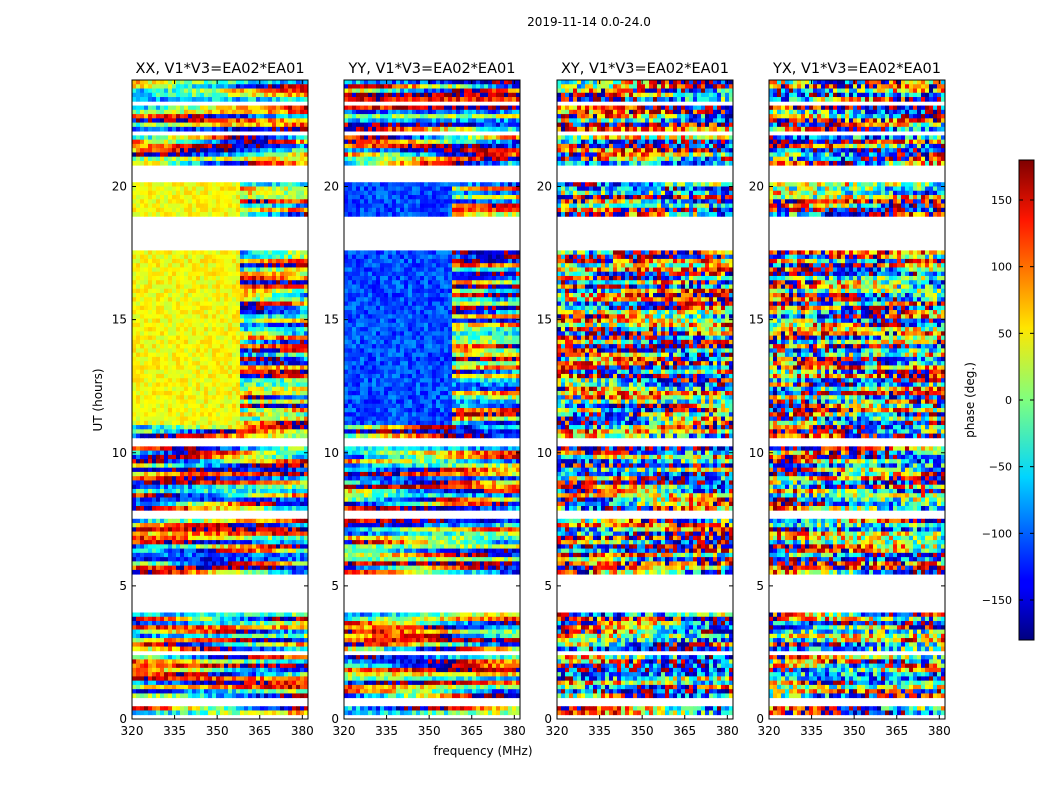 Image resolution: width=1050 pixels, height=800 pixels. Describe the element at coordinates (219, 69) in the screenshot. I see `panel-title: XX, V1*V3=EA02*EA01` at that location.